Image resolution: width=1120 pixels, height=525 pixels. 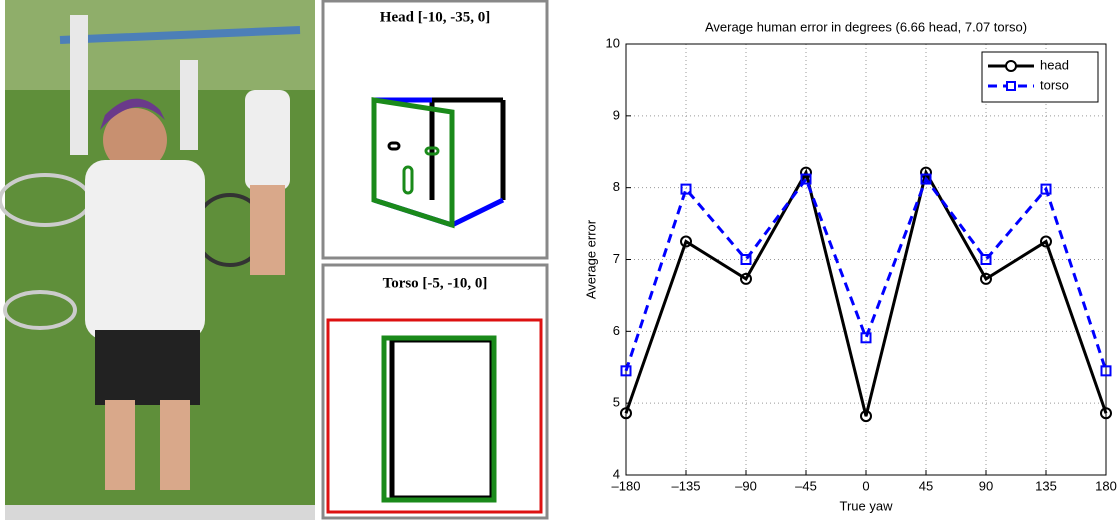 What do you see at coordinates (616, 402) in the screenshot?
I see `y-tick-label: 5` at bounding box center [616, 402].